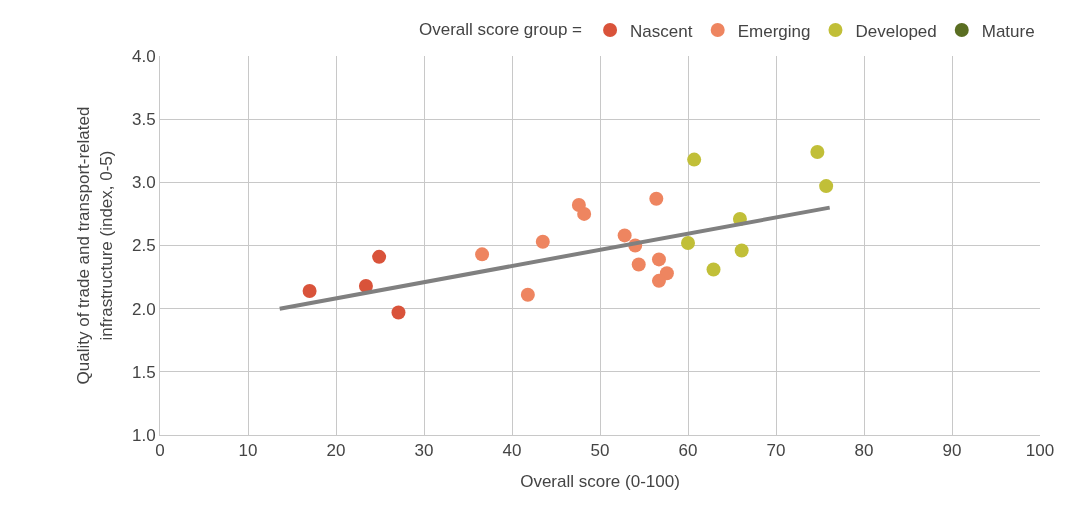 The height and width of the screenshot is (510, 1066). What do you see at coordinates (424, 451) in the screenshot?
I see `x-tick-label: 30` at bounding box center [424, 451].